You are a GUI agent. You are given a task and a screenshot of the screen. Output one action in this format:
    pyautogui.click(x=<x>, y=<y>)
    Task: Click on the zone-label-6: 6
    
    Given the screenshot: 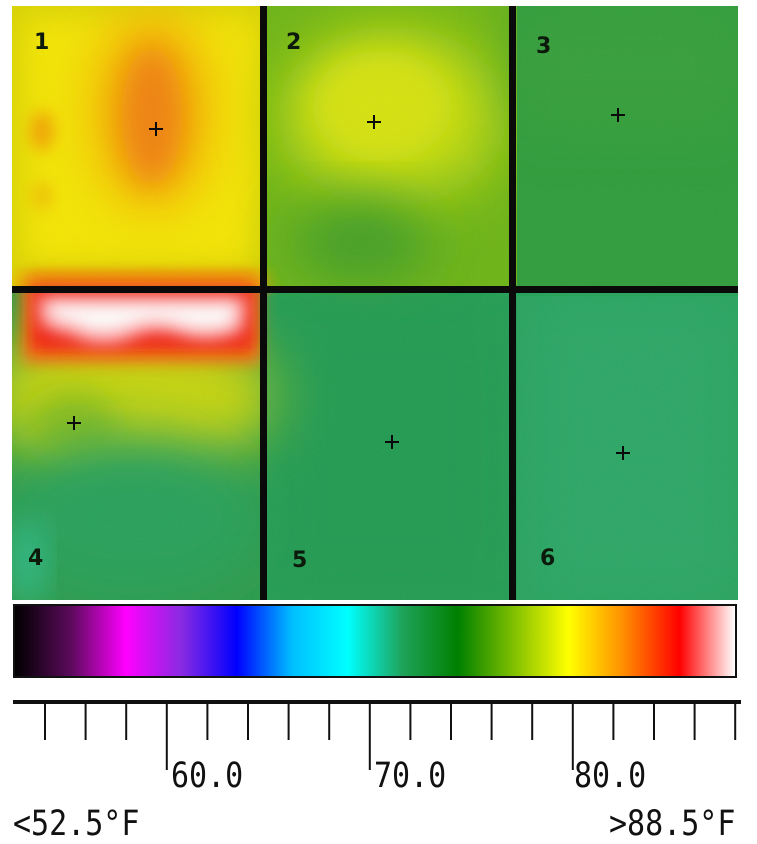 What is the action you would take?
    pyautogui.click(x=548, y=558)
    